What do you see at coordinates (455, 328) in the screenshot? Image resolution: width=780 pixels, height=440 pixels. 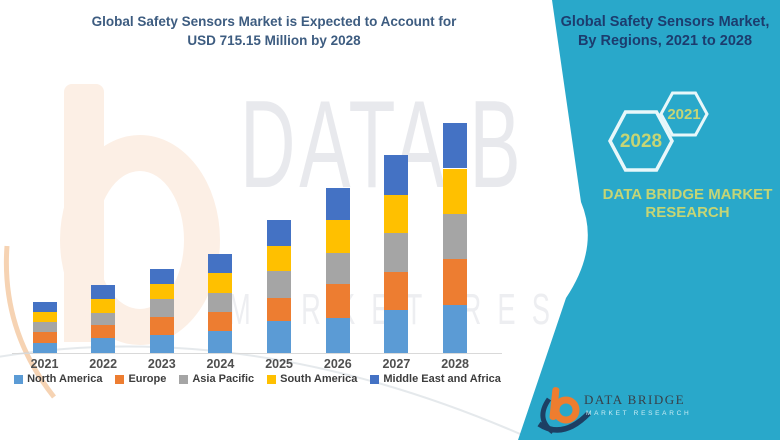 I see `bar-segment-north-america` at bounding box center [455, 328].